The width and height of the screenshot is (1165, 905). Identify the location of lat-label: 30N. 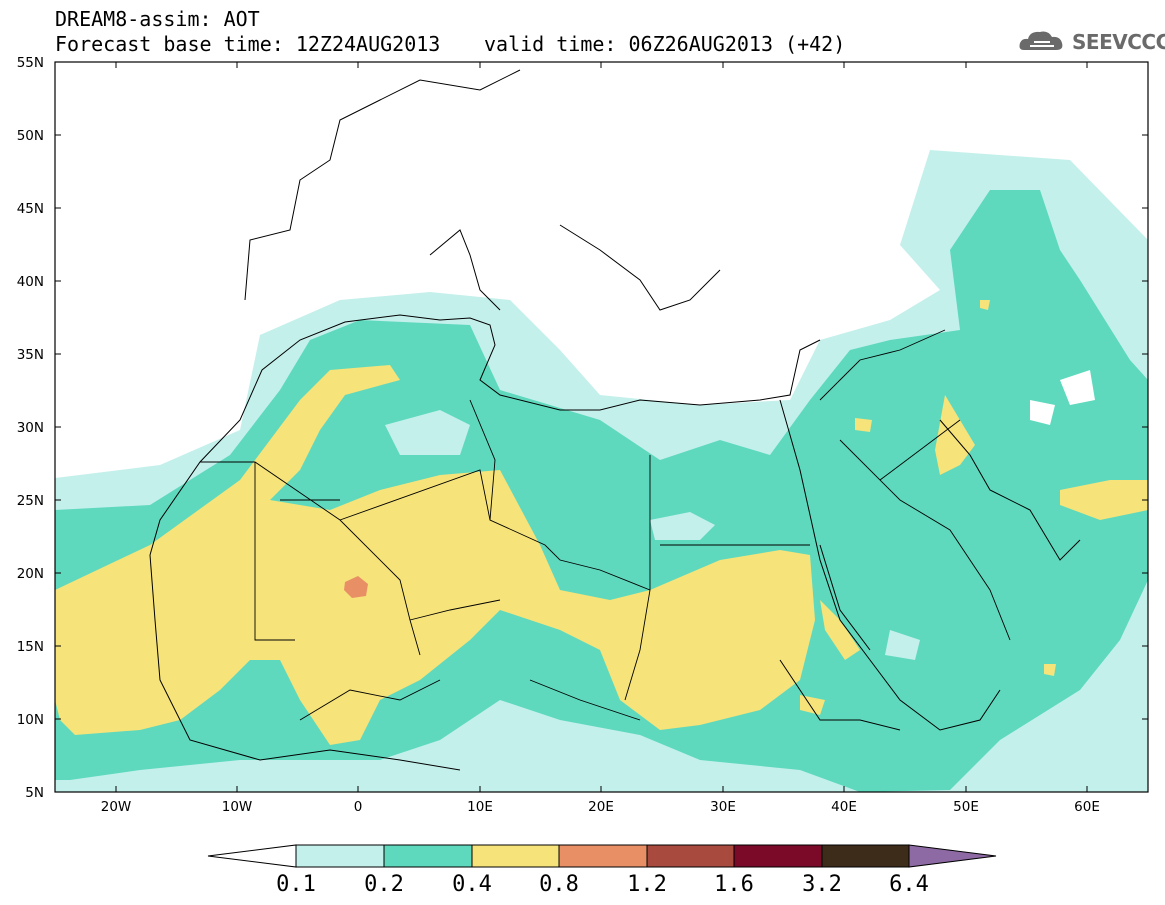
(30, 428).